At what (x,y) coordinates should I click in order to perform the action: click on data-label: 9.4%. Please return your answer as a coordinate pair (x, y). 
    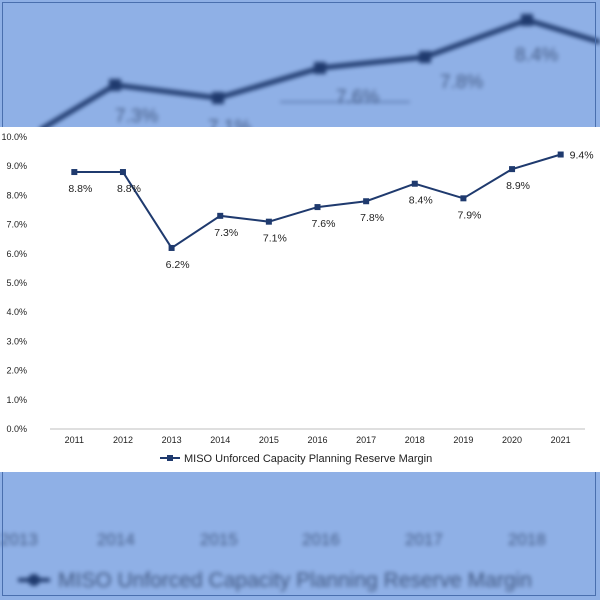
    Looking at the image, I should click on (582, 156).